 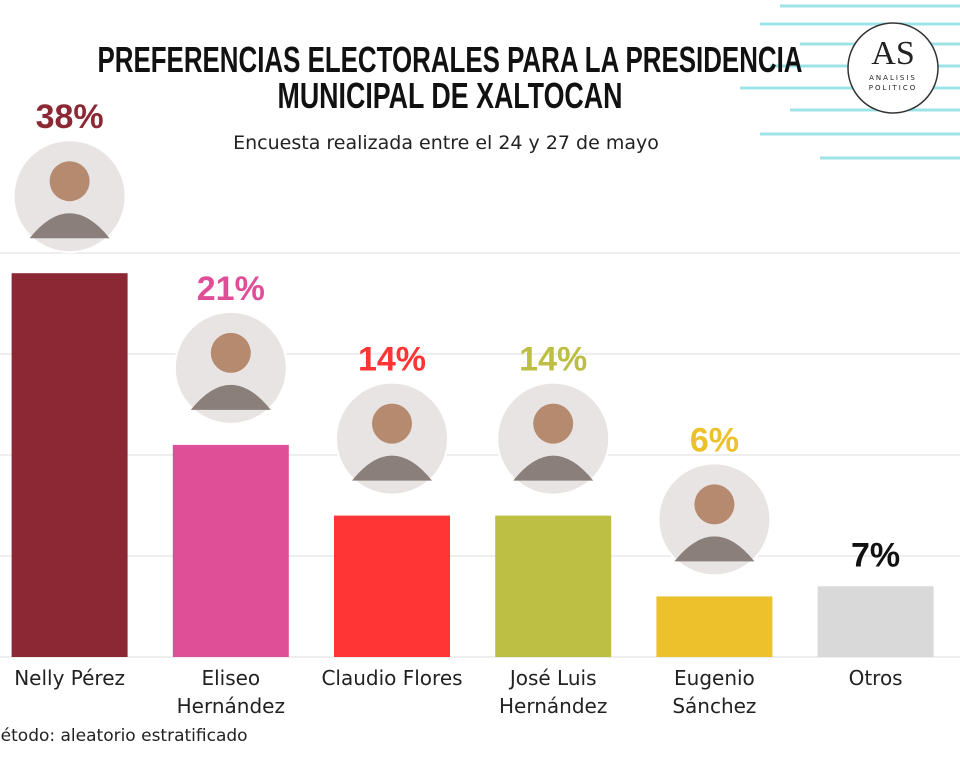 What do you see at coordinates (892, 53) in the screenshot?
I see `logo-main: AS` at bounding box center [892, 53].